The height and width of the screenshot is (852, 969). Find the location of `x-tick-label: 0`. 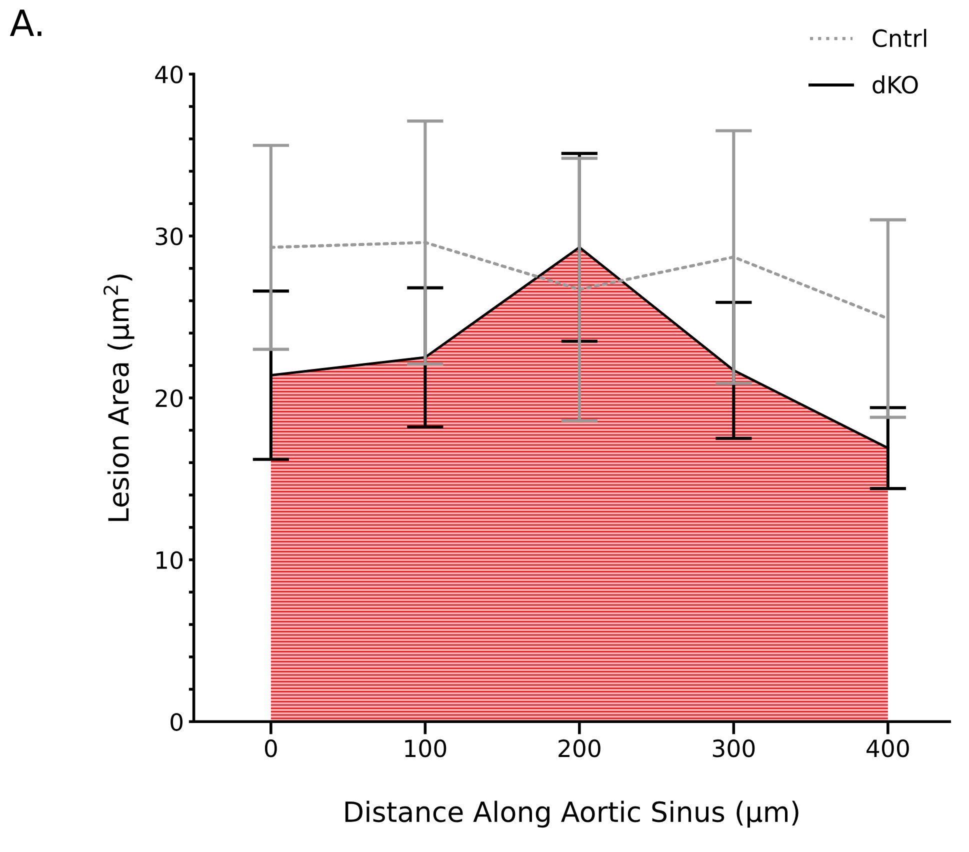

x-tick-label: 0 is located at coordinates (270, 748).